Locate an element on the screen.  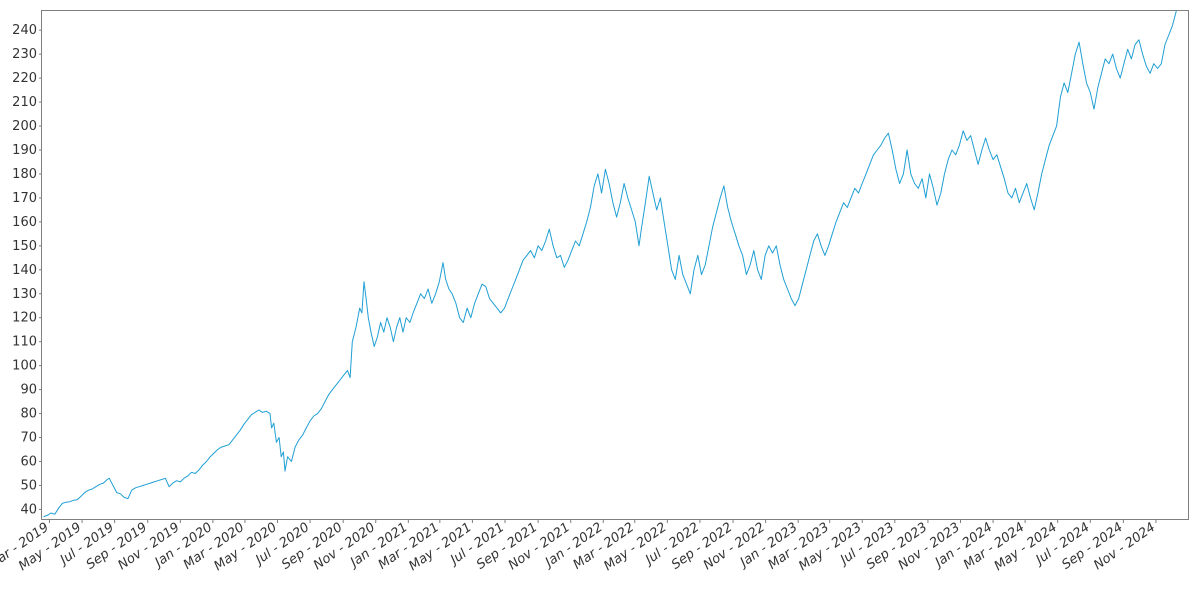
y-tick-label: 60 is located at coordinates (28, 461).